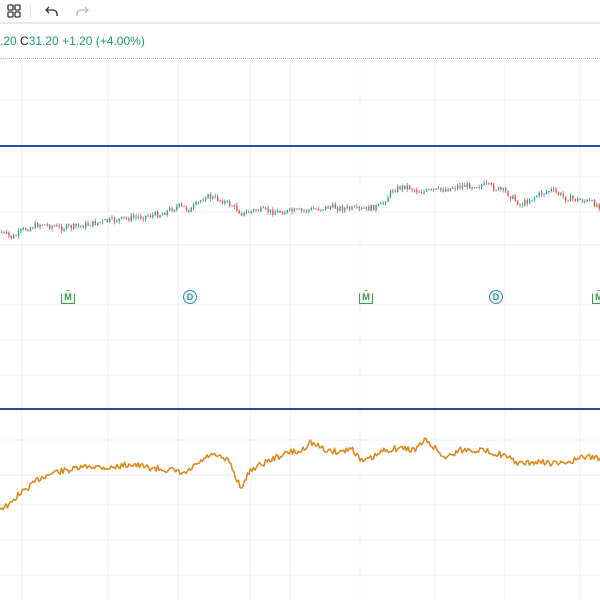 This screenshot has height=600, width=600. I want to click on redo-icon, so click(82, 11).